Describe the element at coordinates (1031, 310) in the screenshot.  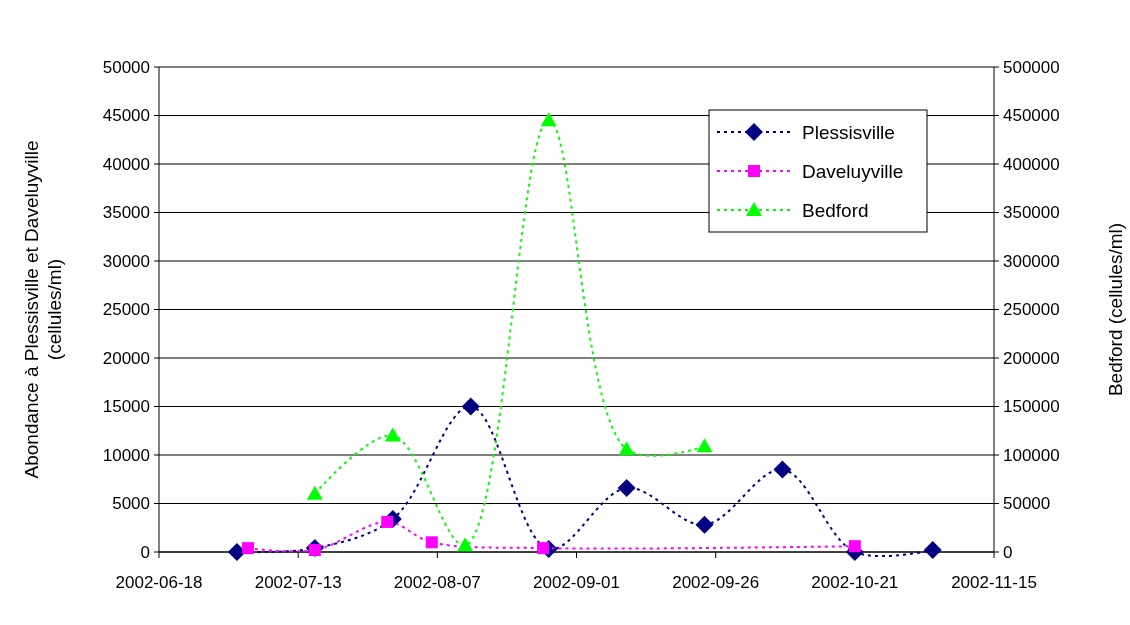
I see `y2-tick-label: 250000` at that location.